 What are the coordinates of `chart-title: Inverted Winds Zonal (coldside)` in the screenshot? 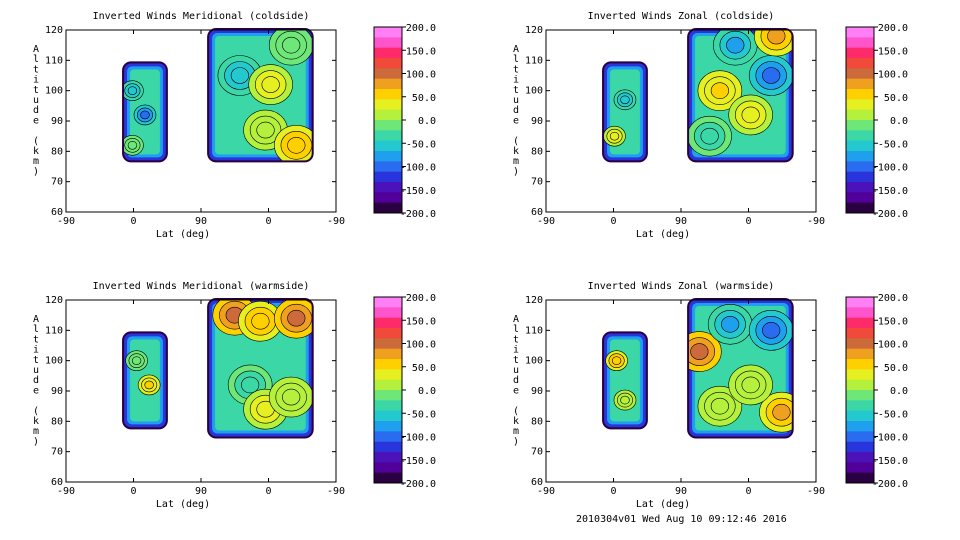 It's located at (681, 16).